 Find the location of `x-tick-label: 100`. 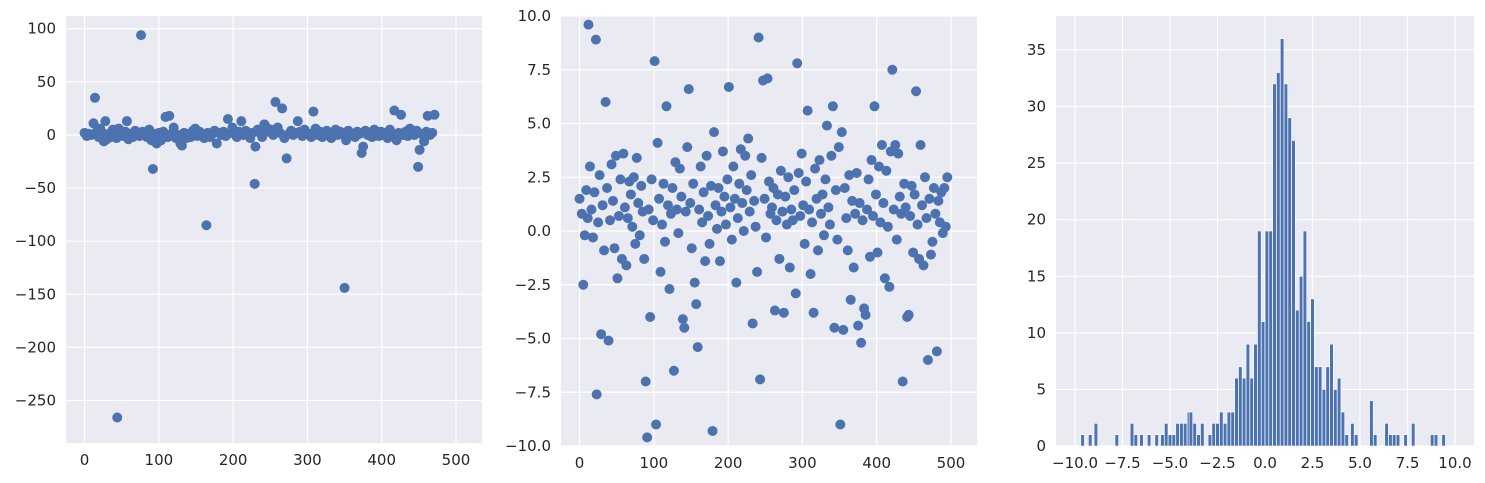

x-tick-label: 100 is located at coordinates (159, 460).